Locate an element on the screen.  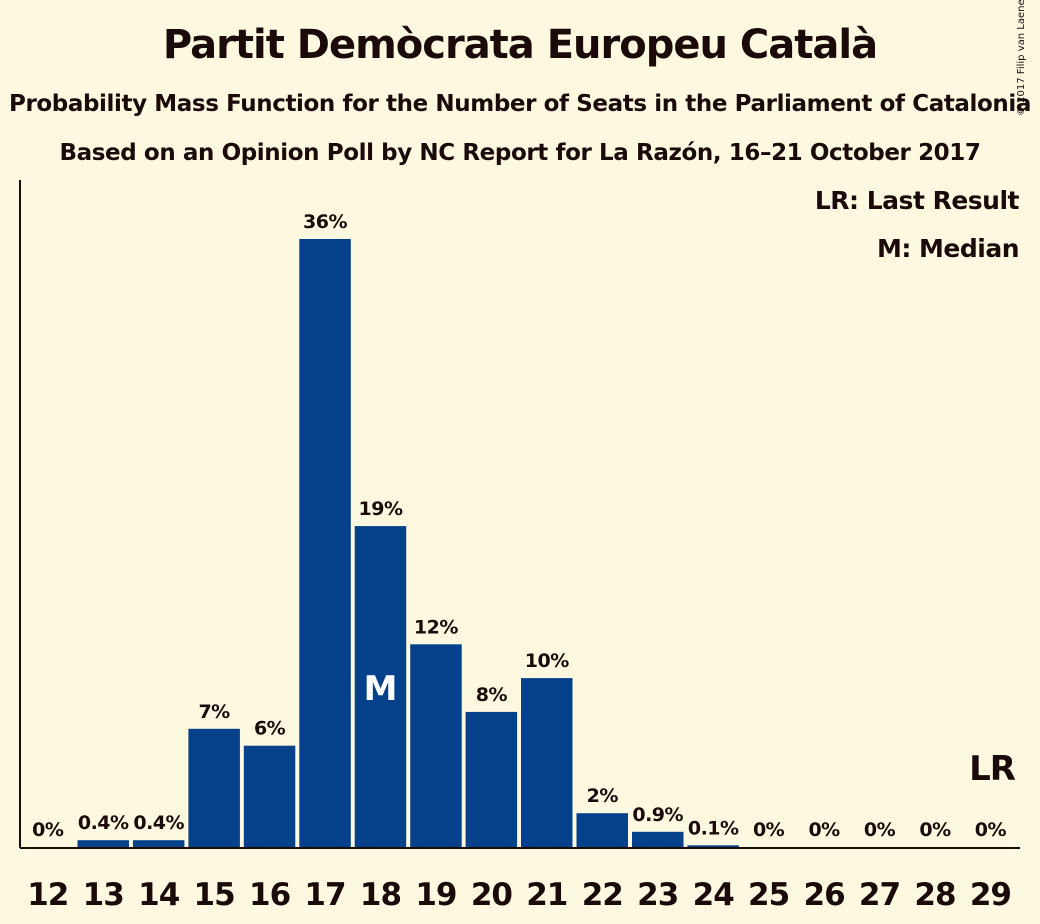
legend-entry-1: LR: Last Result is located at coordinates (917, 200).